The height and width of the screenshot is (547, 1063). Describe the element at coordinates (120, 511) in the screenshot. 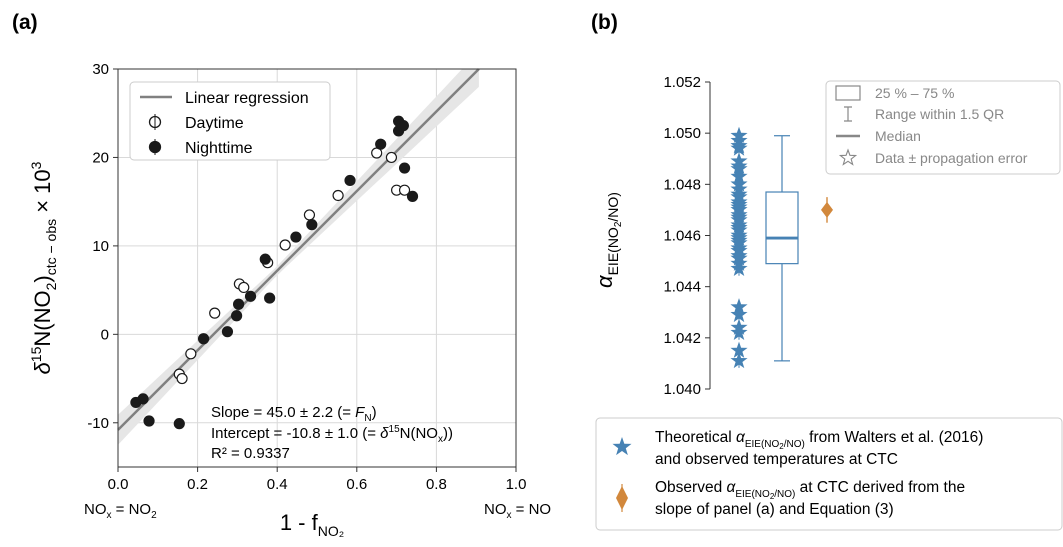

I see `x-end-label-left: NOx = NO2` at that location.